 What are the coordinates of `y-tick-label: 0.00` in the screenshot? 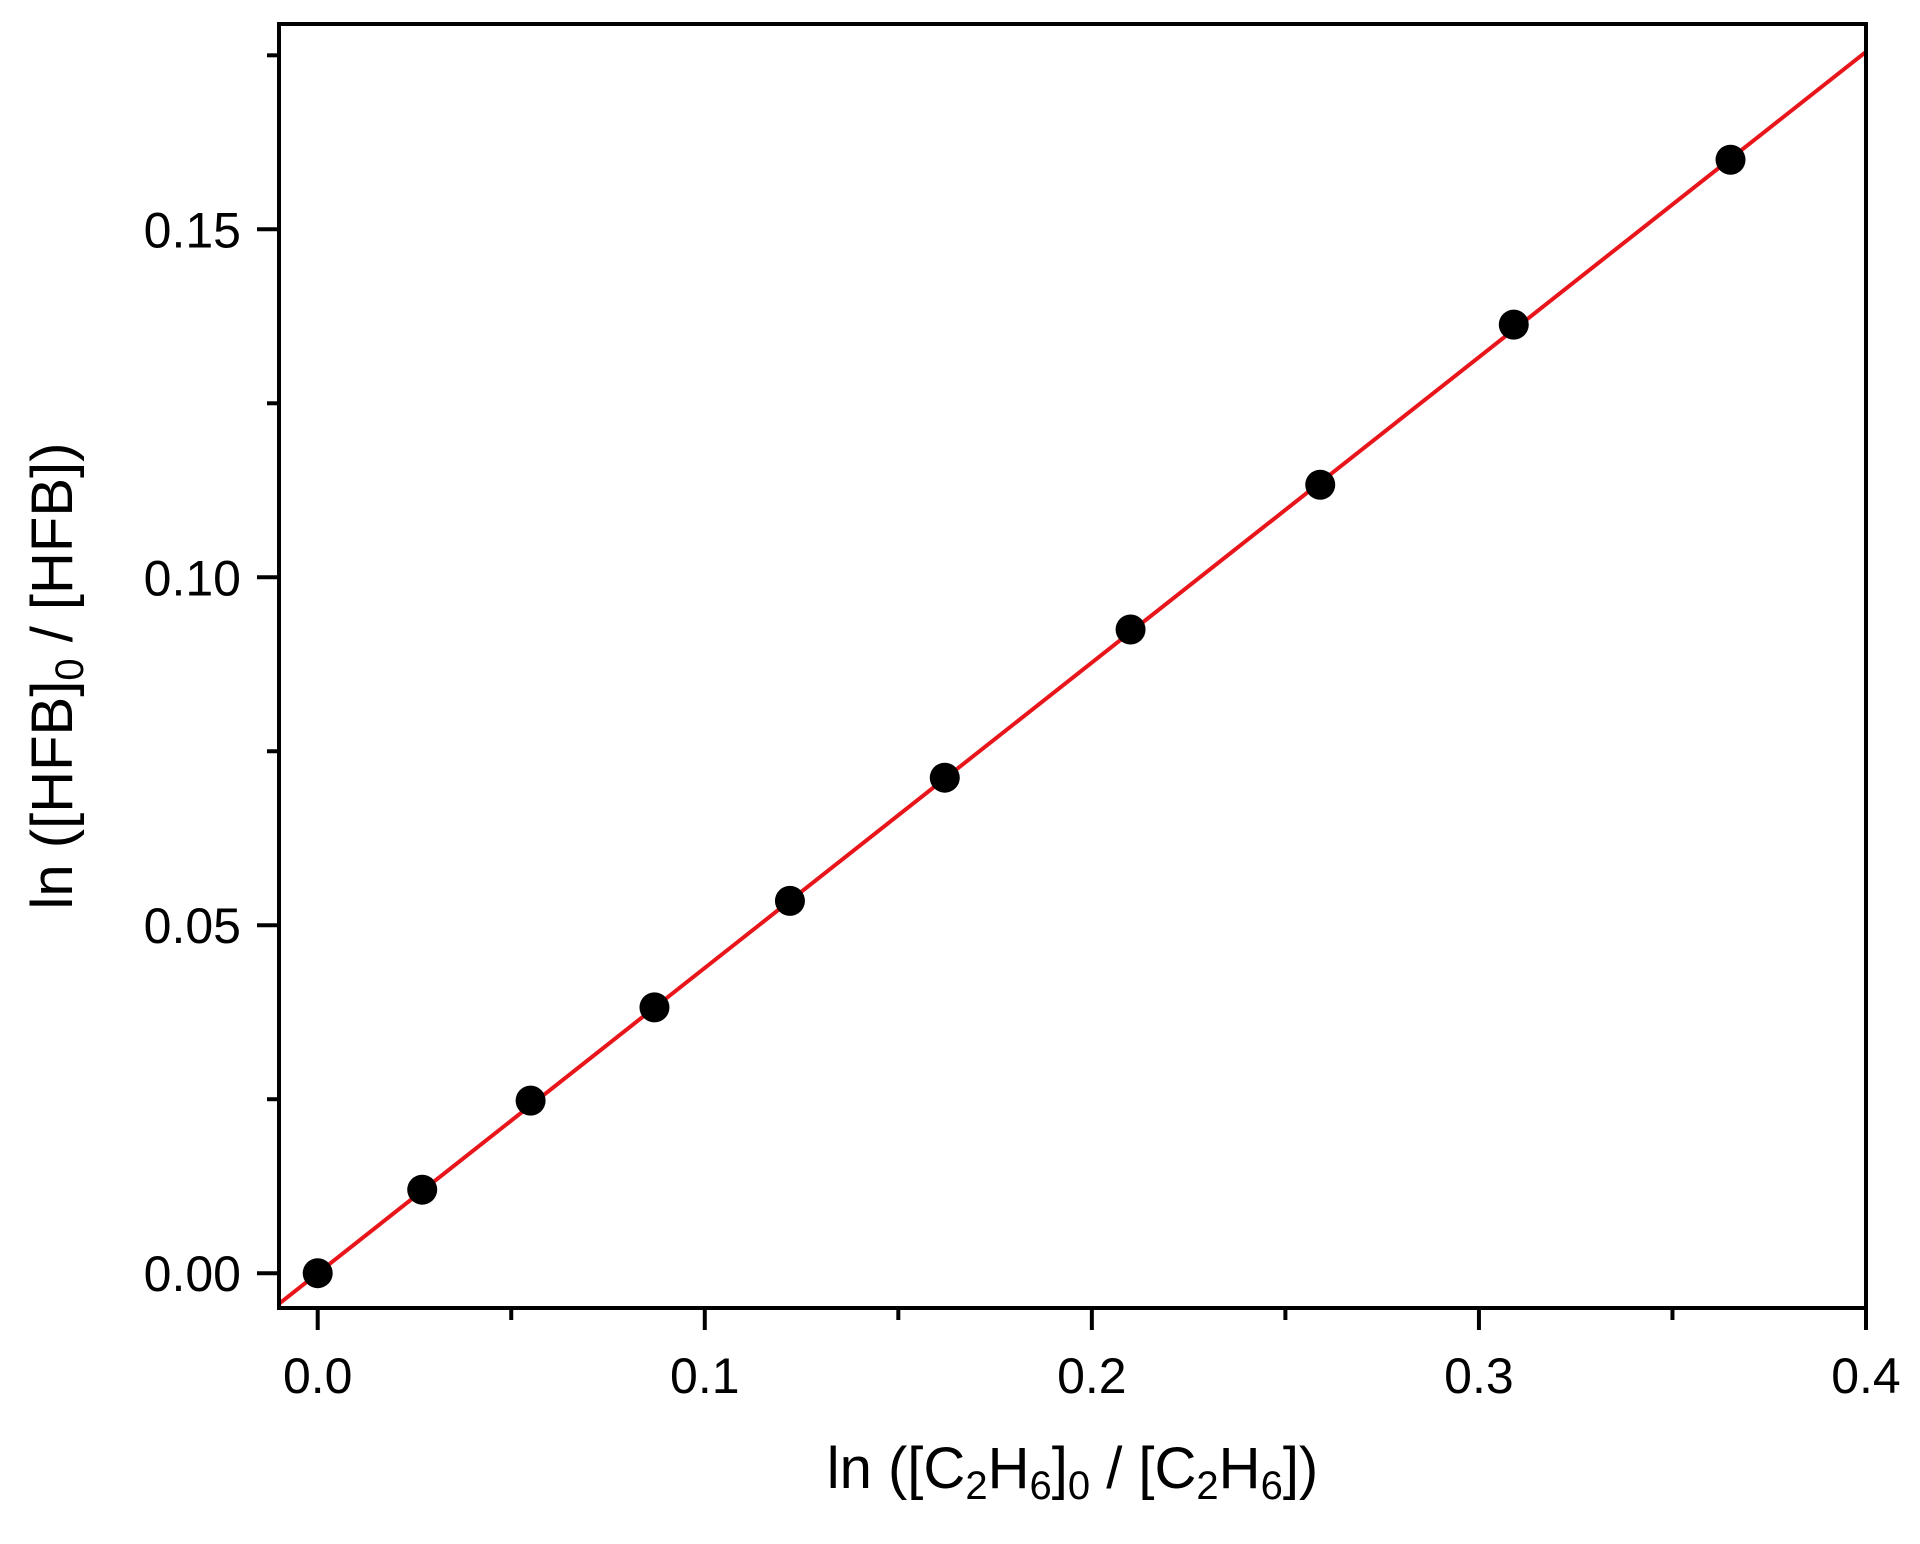 It's located at (192, 1274).